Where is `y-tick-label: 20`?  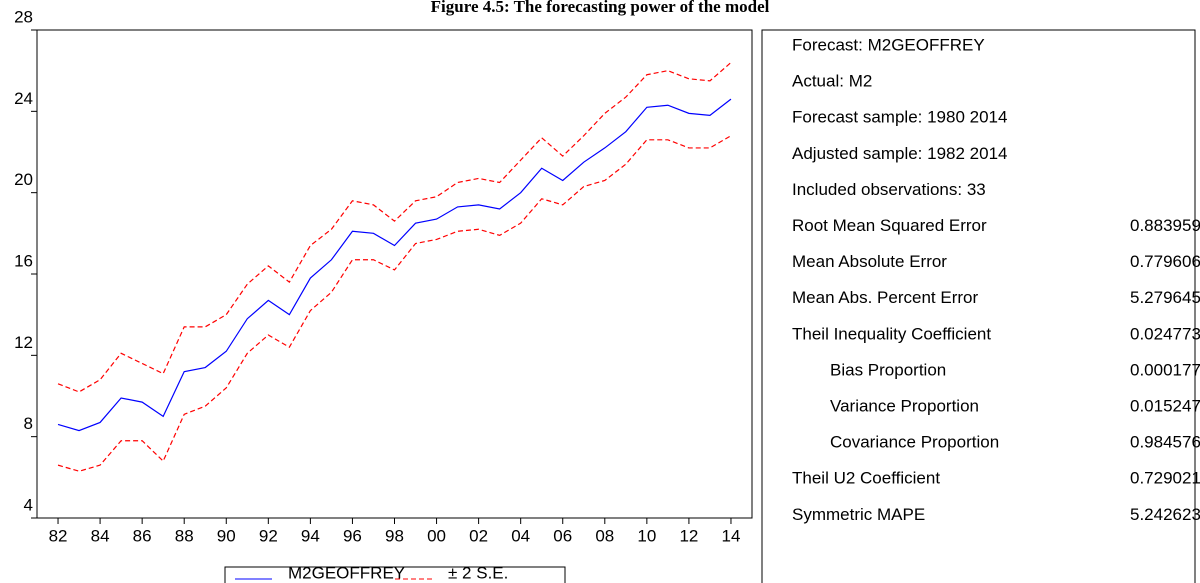
y-tick-label: 20 is located at coordinates (23, 179).